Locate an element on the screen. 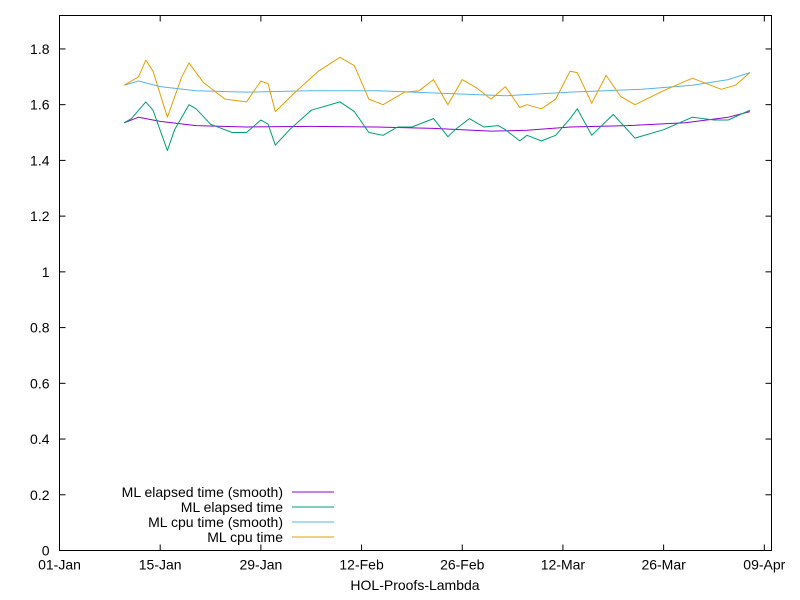  legend-label: ML elapsed time (smooth) is located at coordinates (202, 492).